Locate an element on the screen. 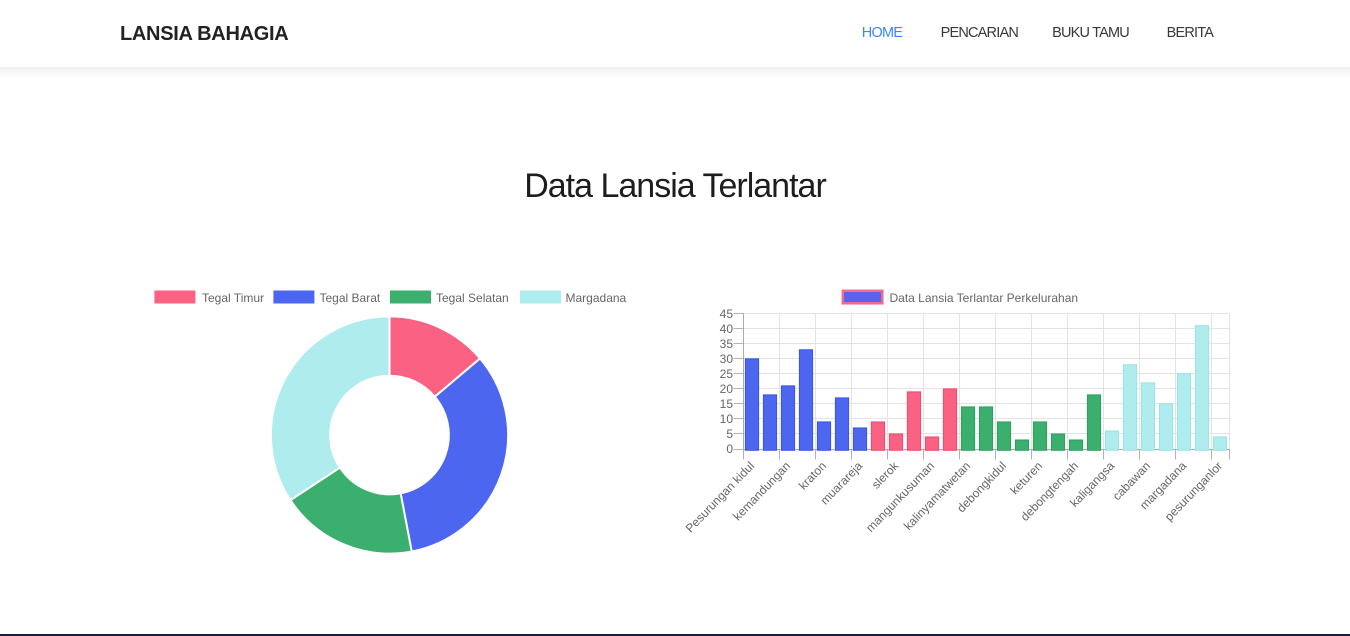 The height and width of the screenshot is (636, 1350). svg-text: 10 is located at coordinates (727, 419).